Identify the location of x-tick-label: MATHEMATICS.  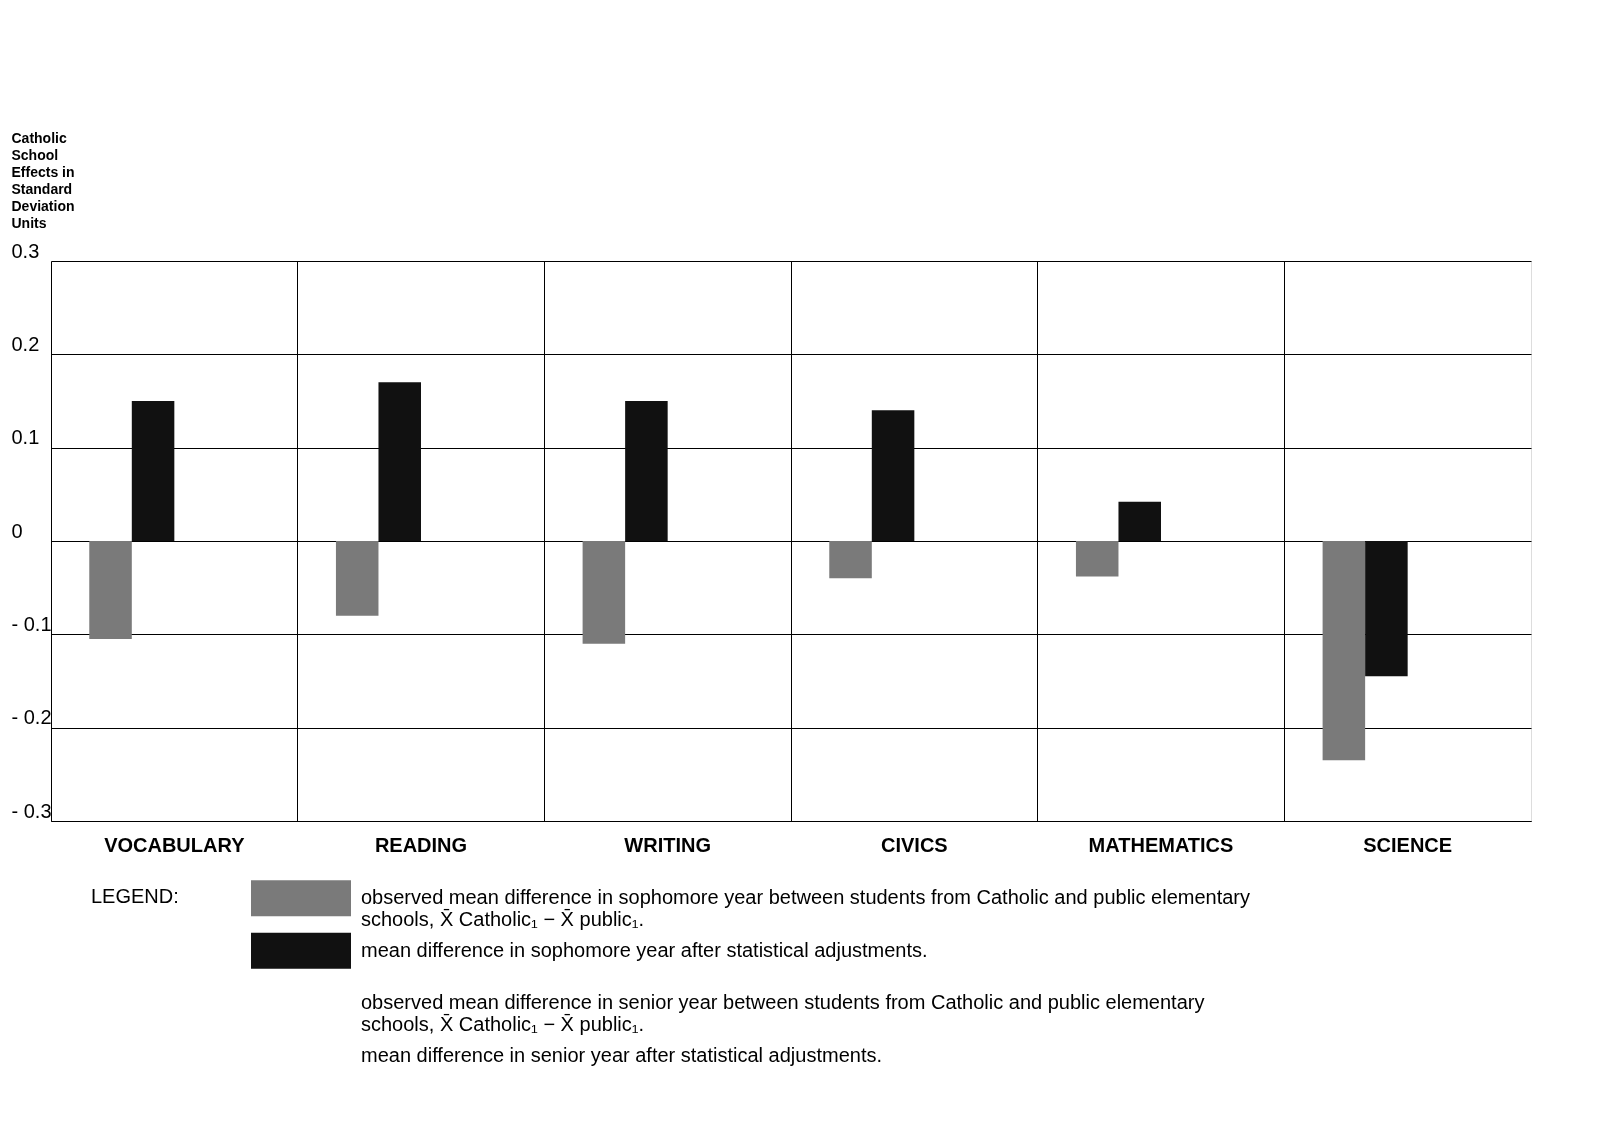
(1161, 844).